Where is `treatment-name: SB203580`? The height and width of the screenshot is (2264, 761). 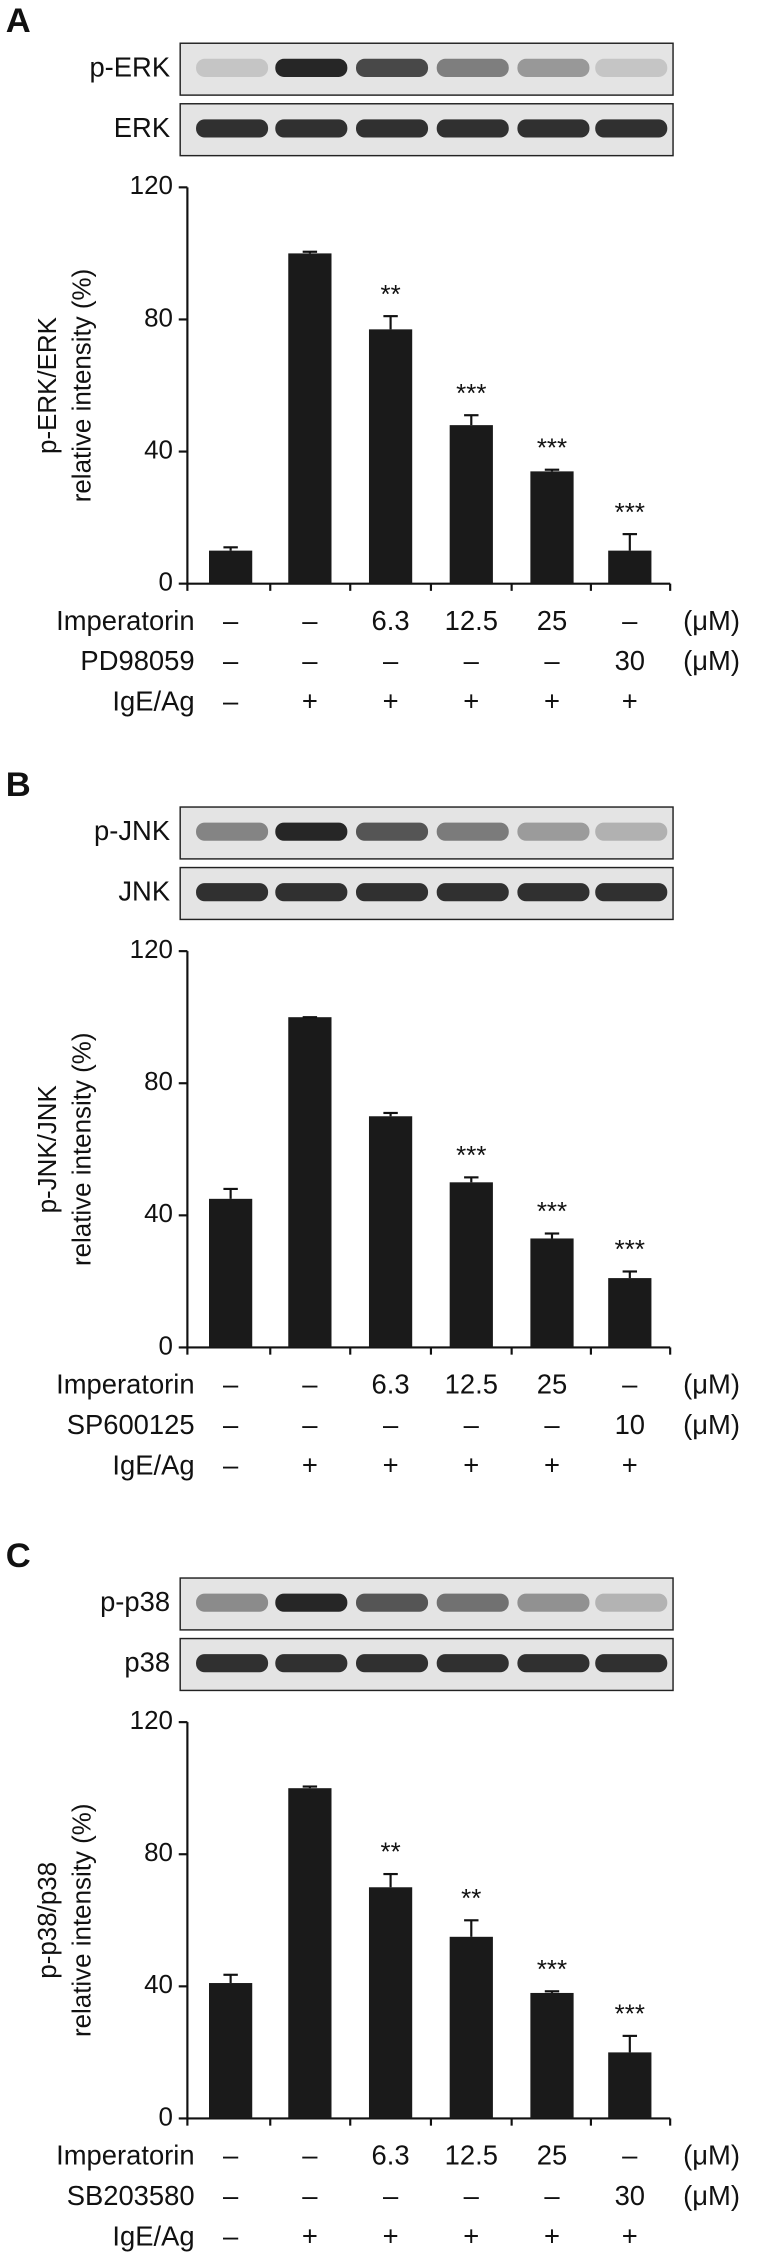
treatment-name: SB203580 is located at coordinates (131, 2195).